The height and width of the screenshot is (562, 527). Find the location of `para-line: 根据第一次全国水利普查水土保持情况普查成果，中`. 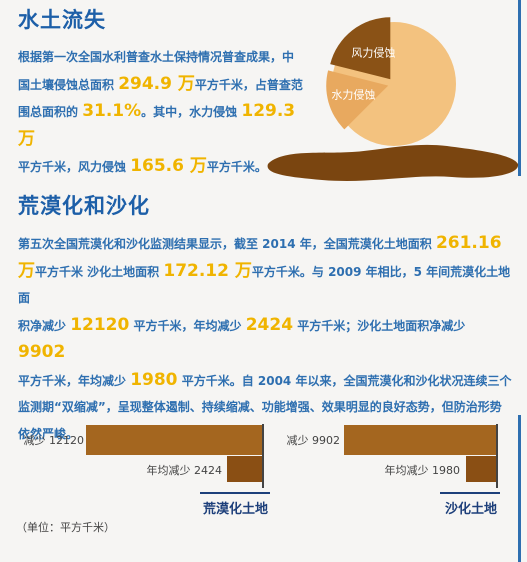

para-line: 根据第一次全国水利普查水土保持情况普查成果，中 is located at coordinates (156, 57).